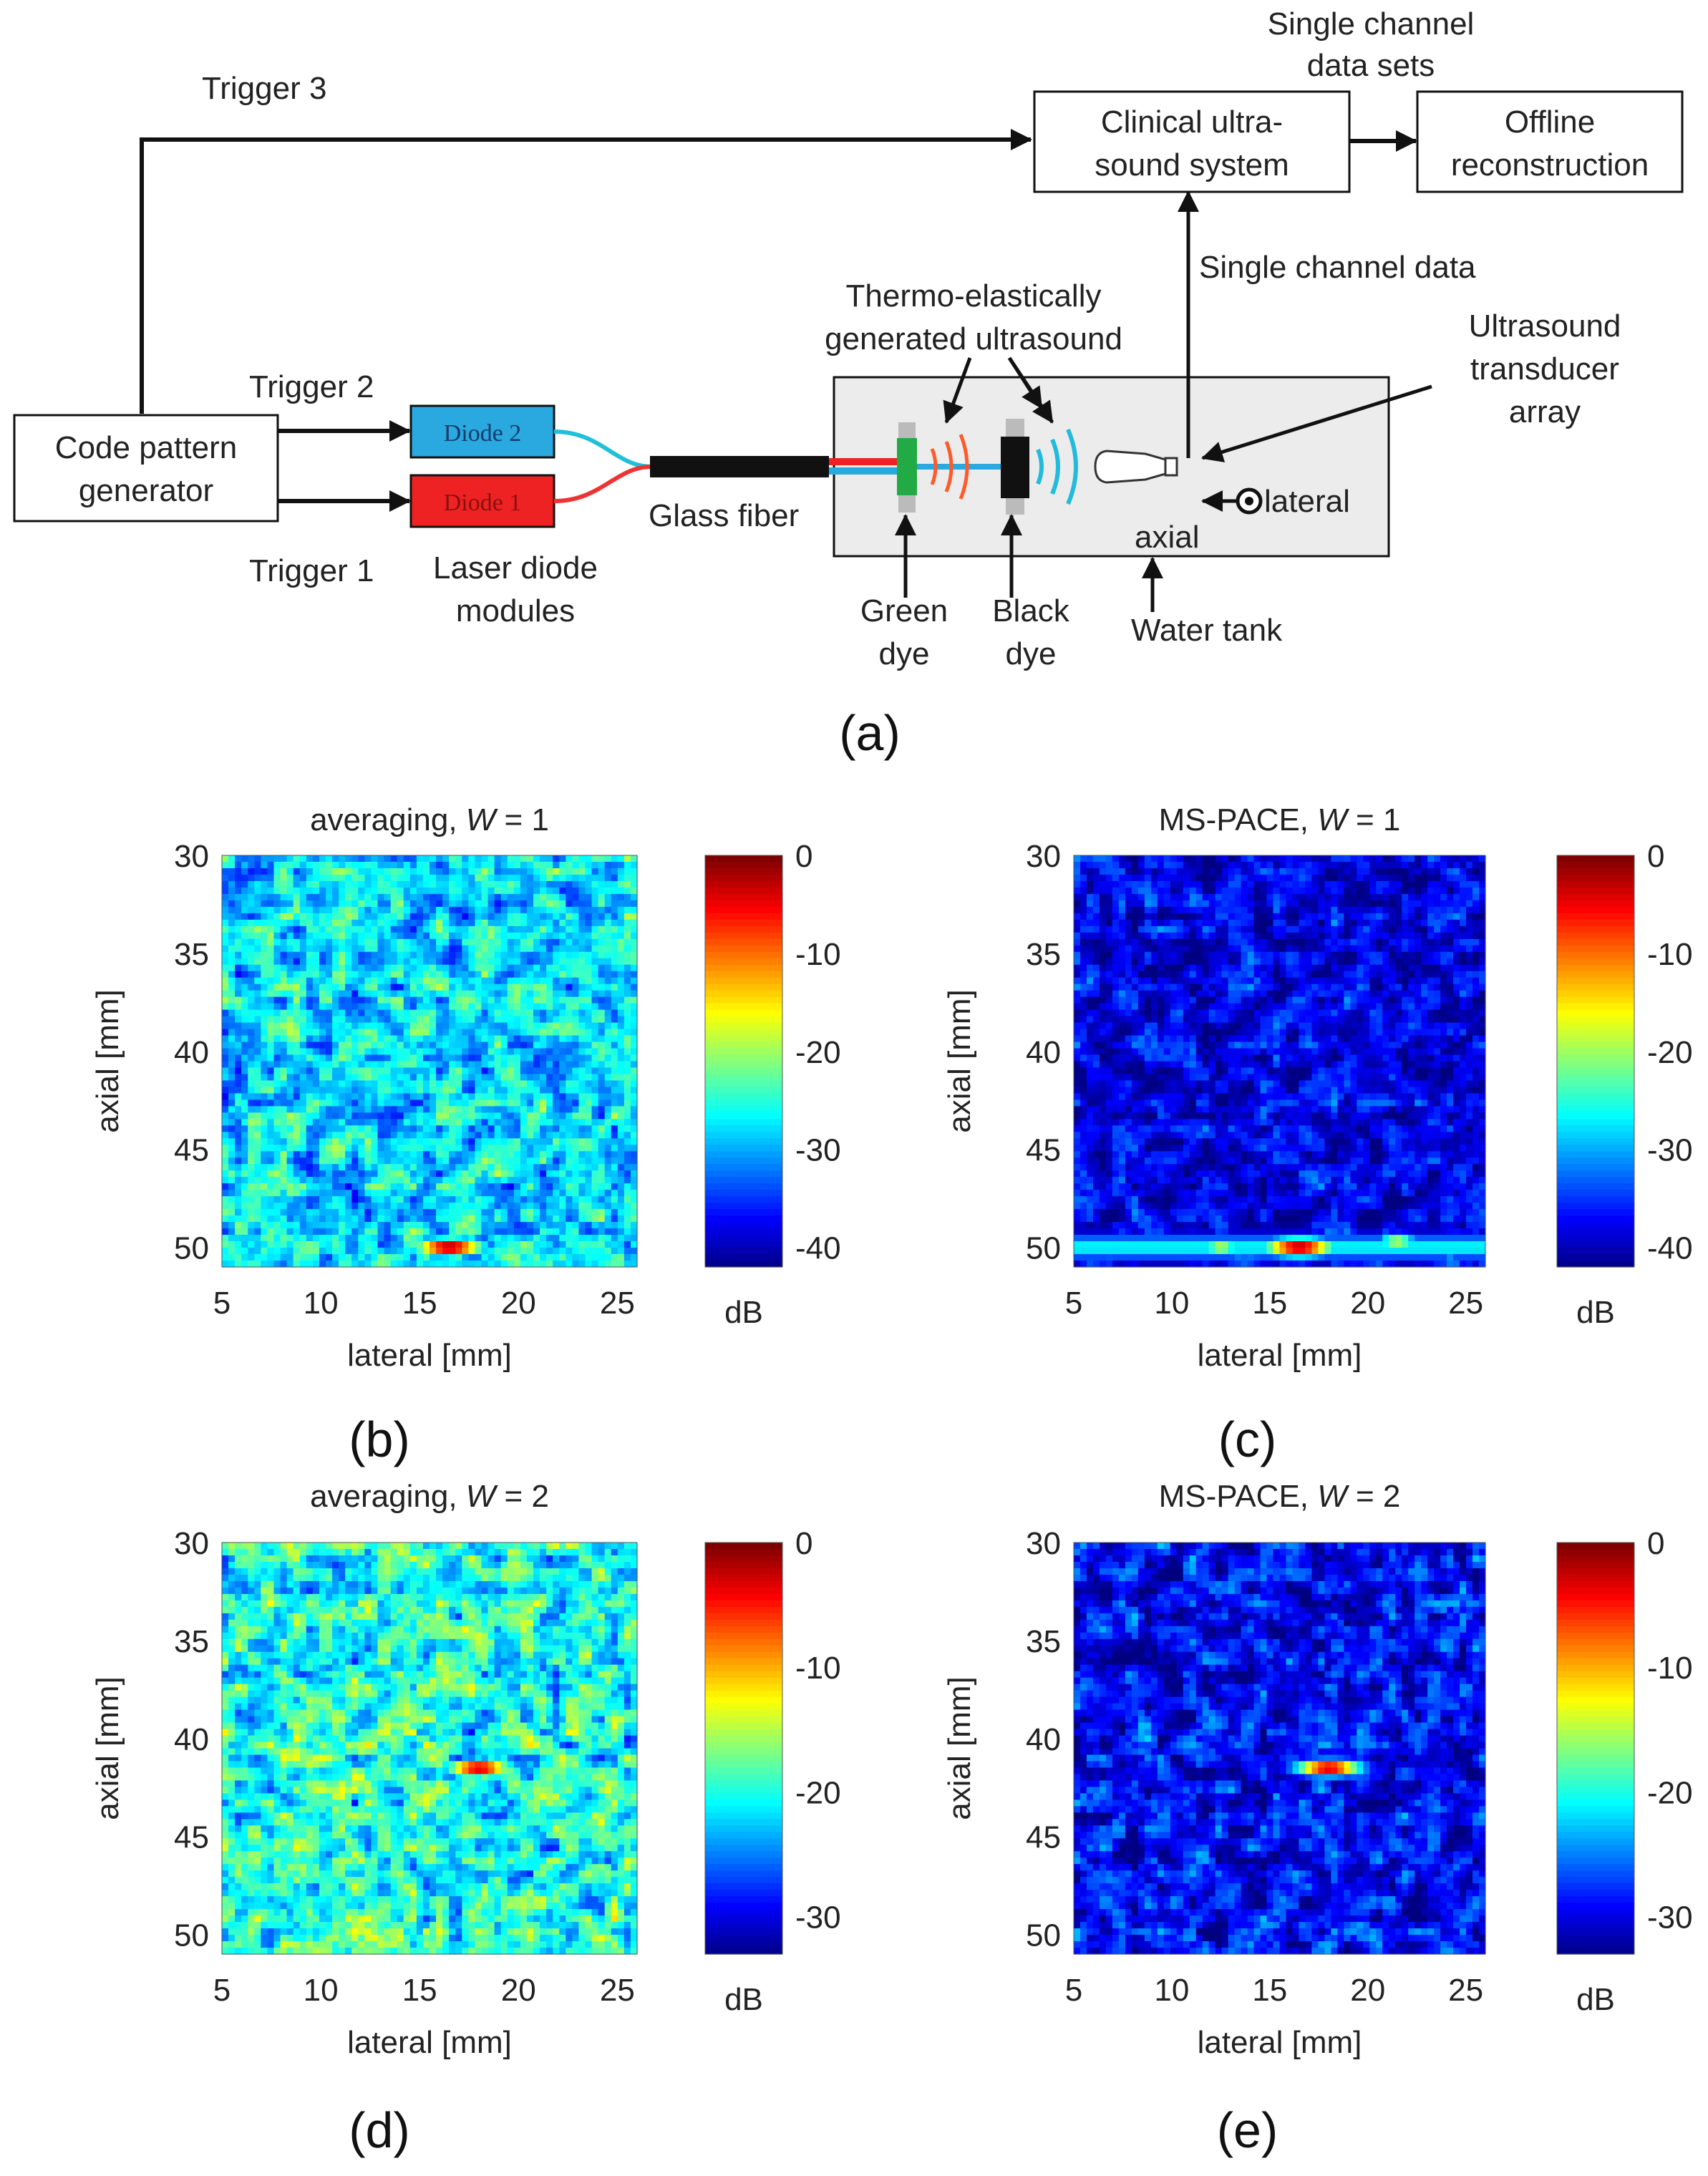  Describe the element at coordinates (744, 974) in the screenshot. I see `colorbar-step` at that location.